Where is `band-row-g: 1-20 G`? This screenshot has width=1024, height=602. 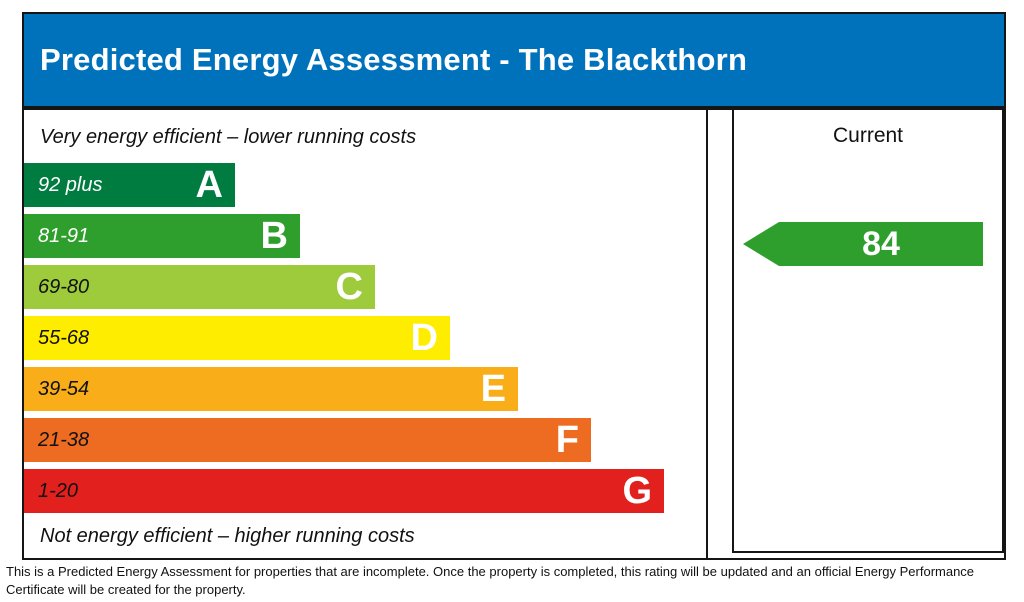
band-row-g: 1-20 G is located at coordinates (365, 491).